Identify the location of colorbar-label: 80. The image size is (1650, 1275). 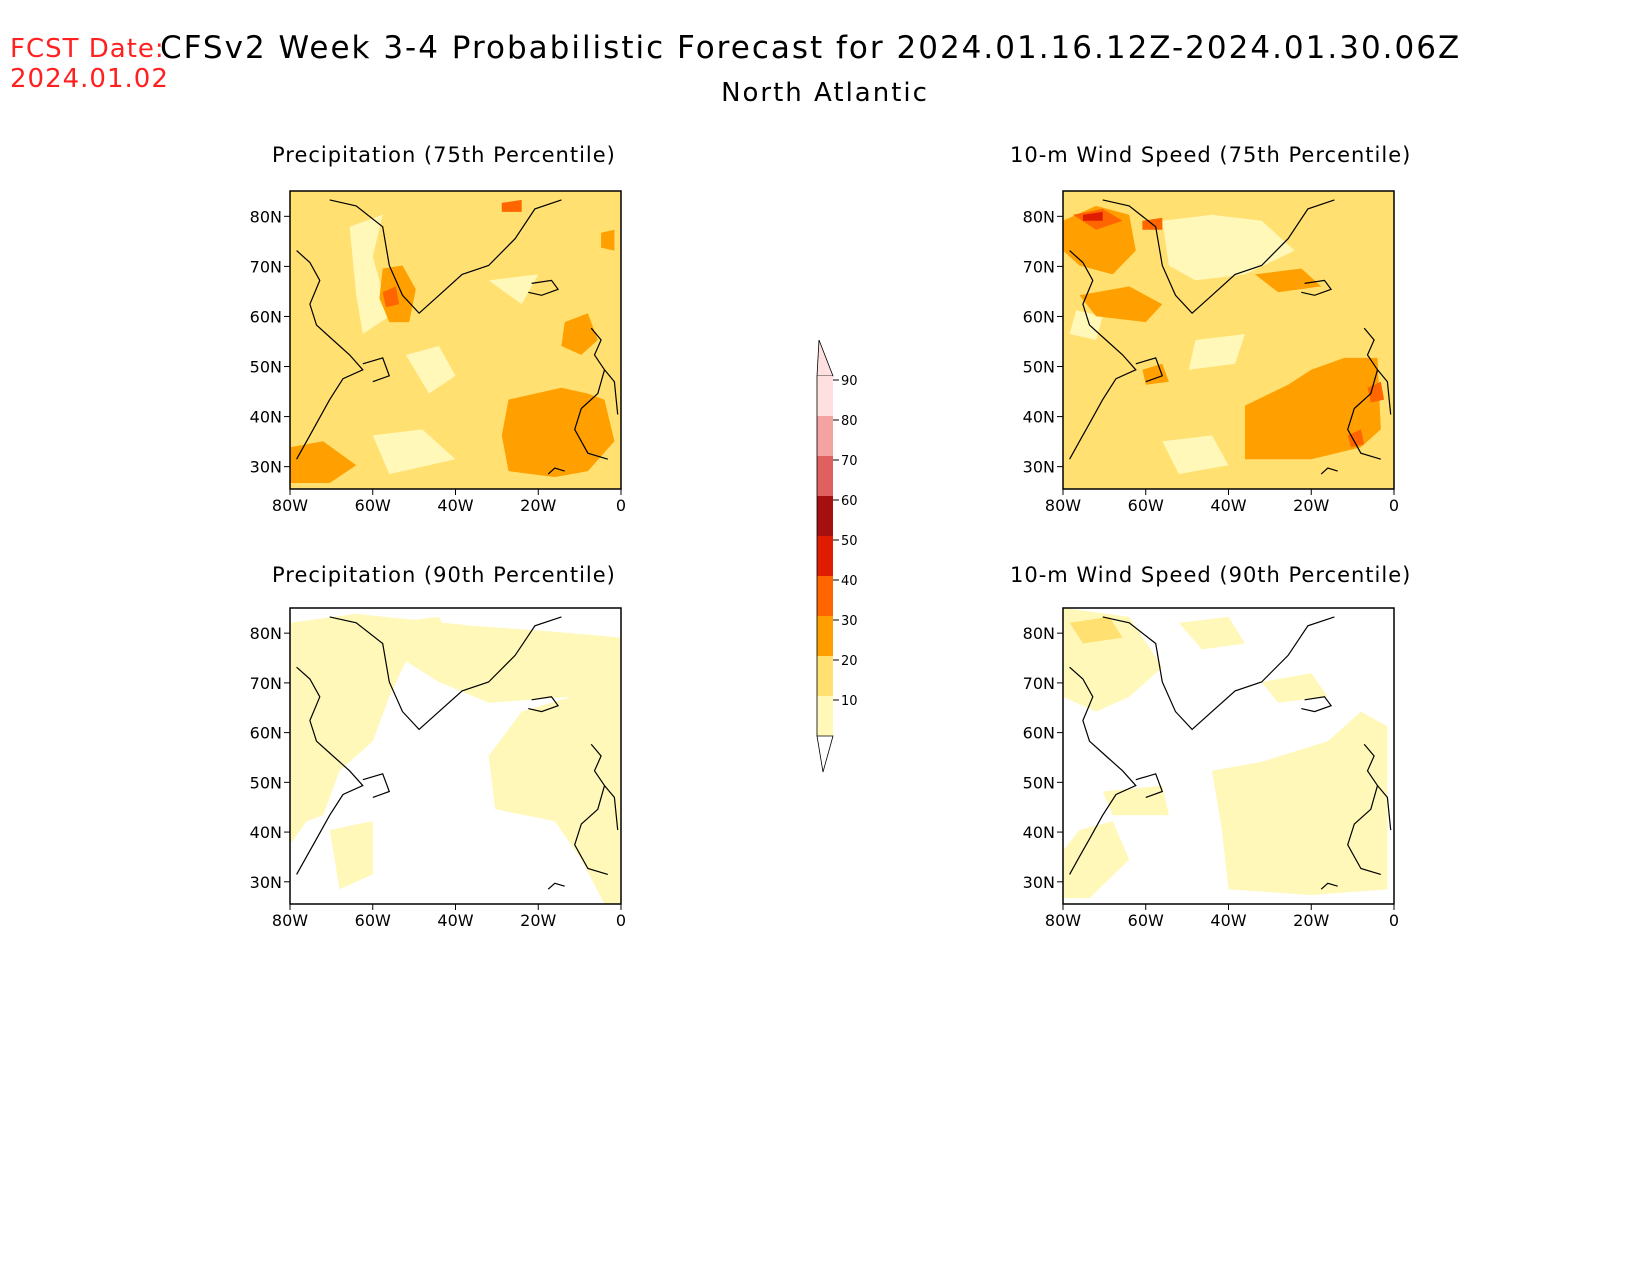
(849, 421).